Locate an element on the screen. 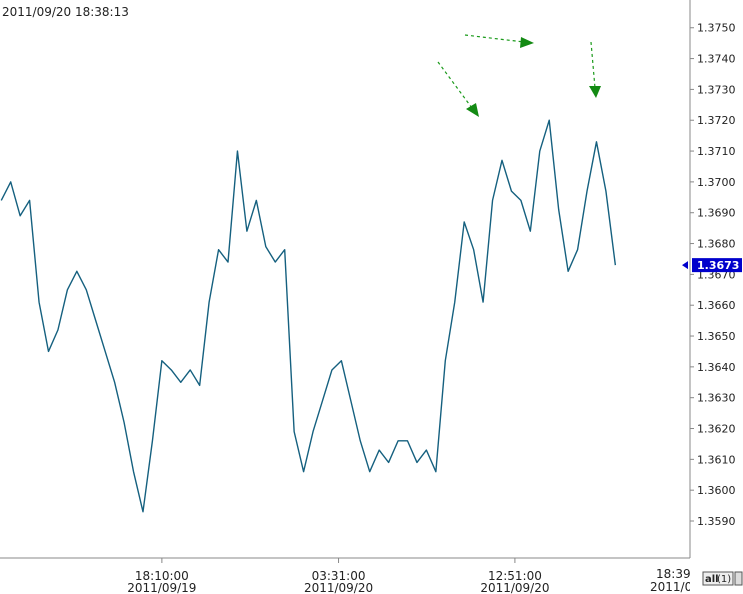 Image resolution: width=743 pixels, height=594 pixels. y-tick-label: 1.3610 is located at coordinates (716, 459).